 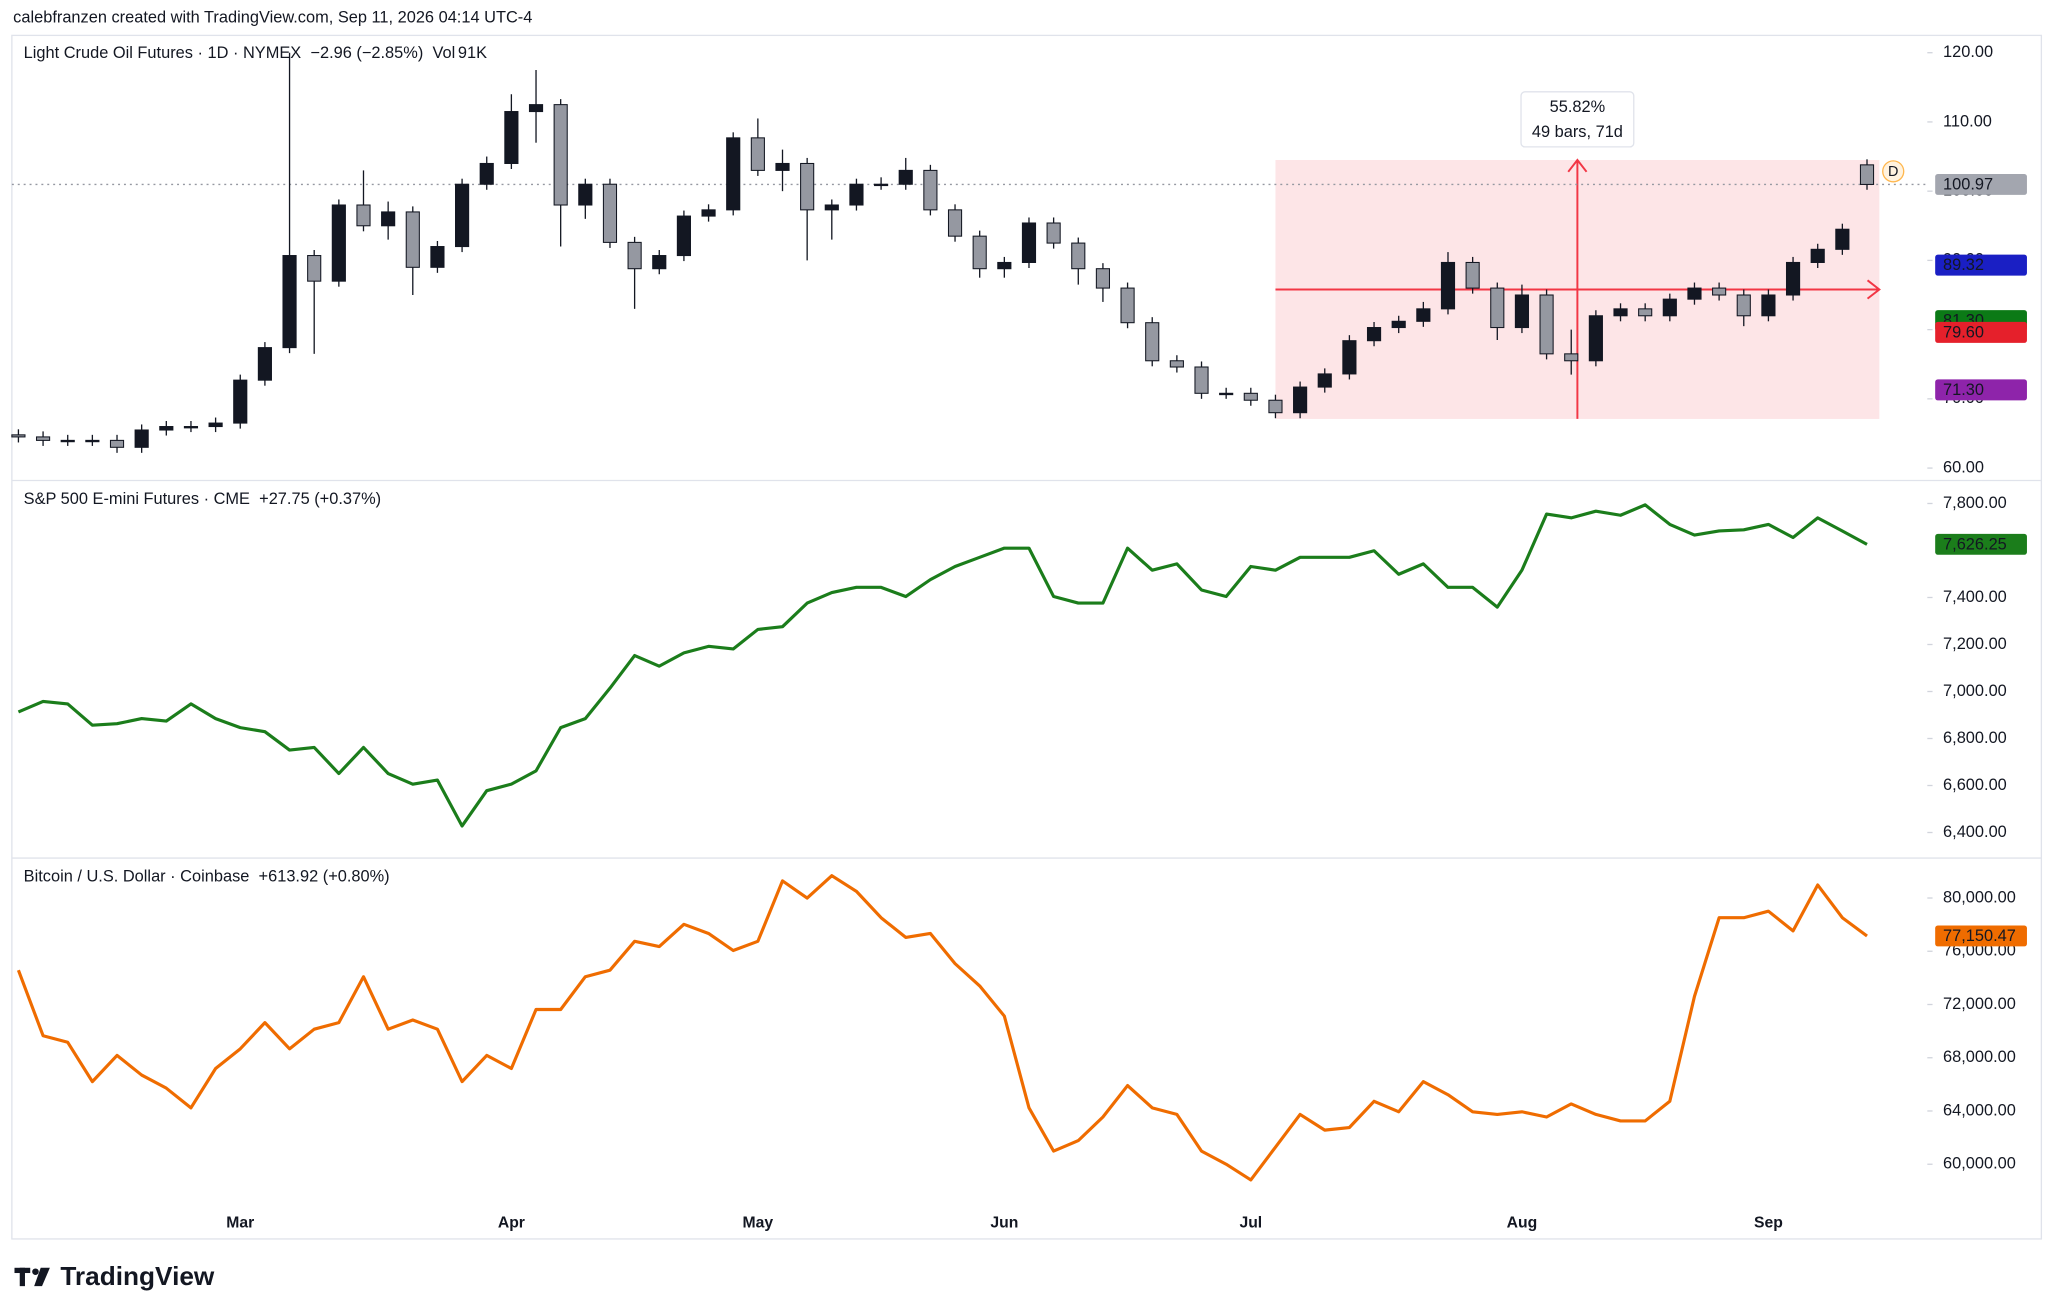 I want to click on x-tick-label: Apr, so click(x=511, y=1222).